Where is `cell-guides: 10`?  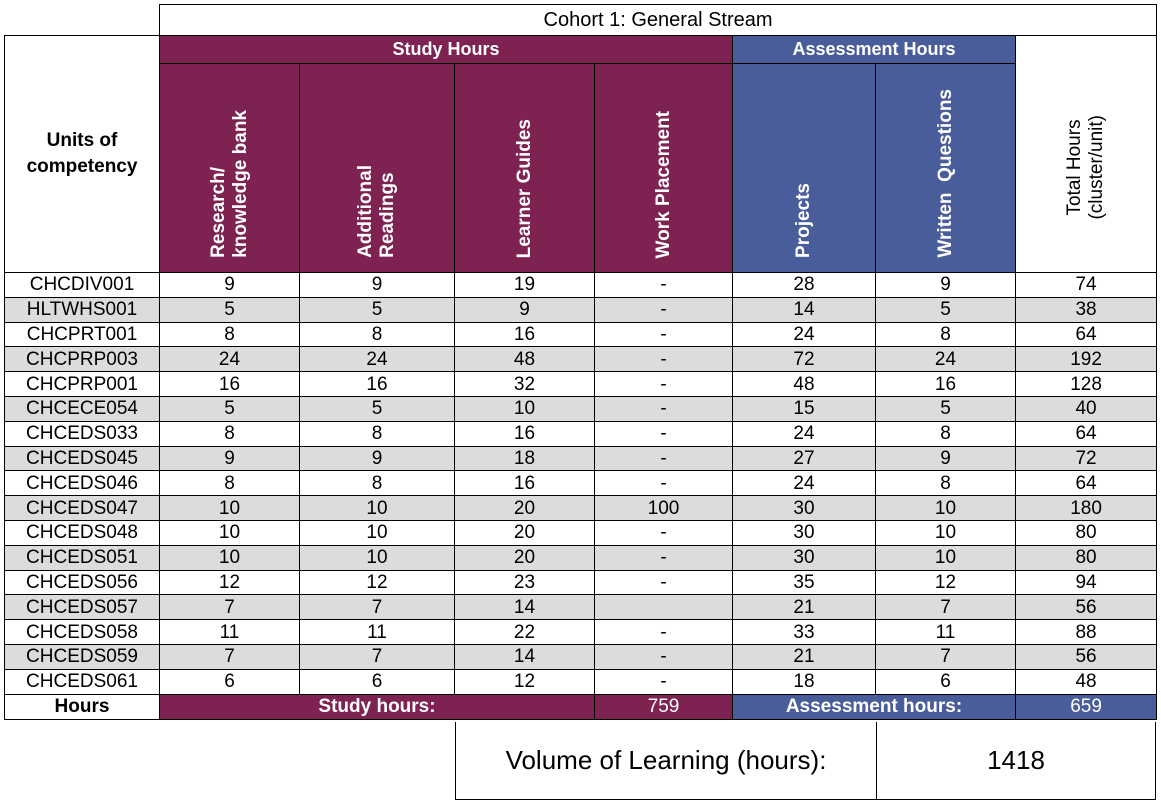
cell-guides: 10 is located at coordinates (524, 408).